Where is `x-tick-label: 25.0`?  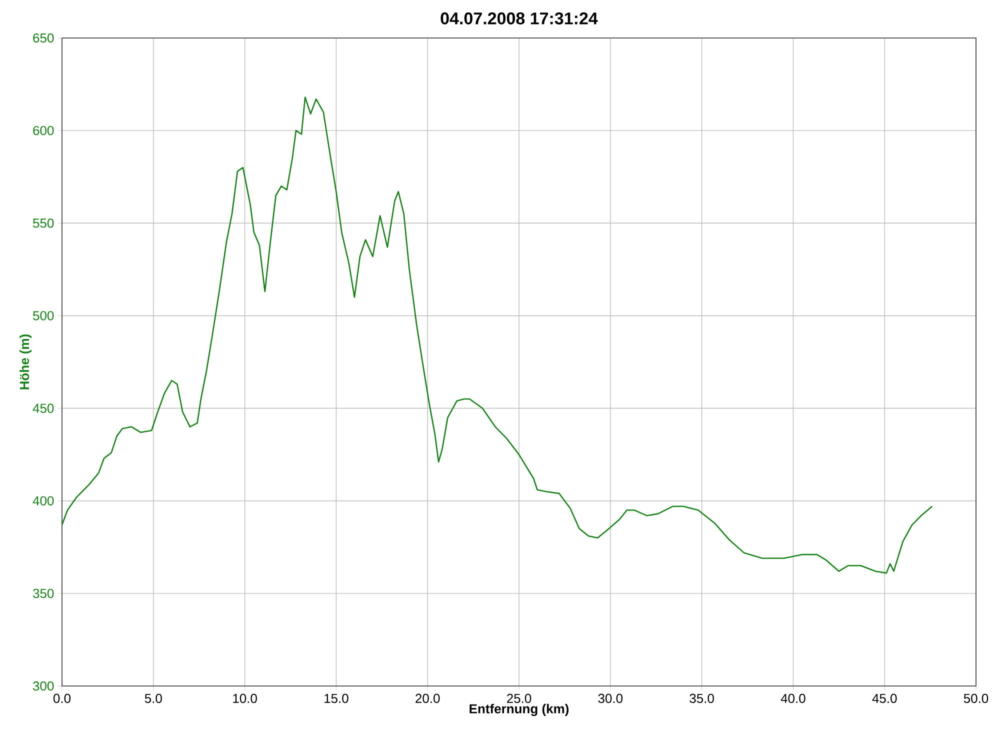 x-tick-label: 25.0 is located at coordinates (519, 699).